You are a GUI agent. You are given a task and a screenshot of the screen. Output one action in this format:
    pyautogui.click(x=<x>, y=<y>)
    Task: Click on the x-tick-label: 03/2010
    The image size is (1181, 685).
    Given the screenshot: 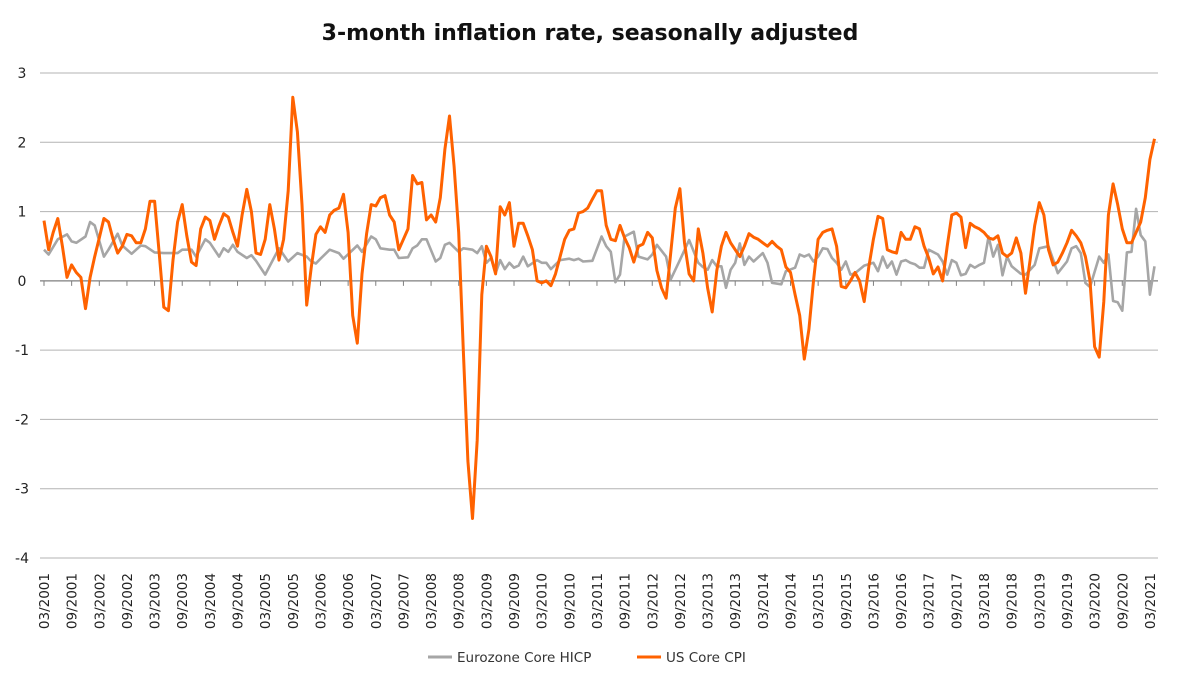 What is the action you would take?
    pyautogui.click(x=543, y=601)
    